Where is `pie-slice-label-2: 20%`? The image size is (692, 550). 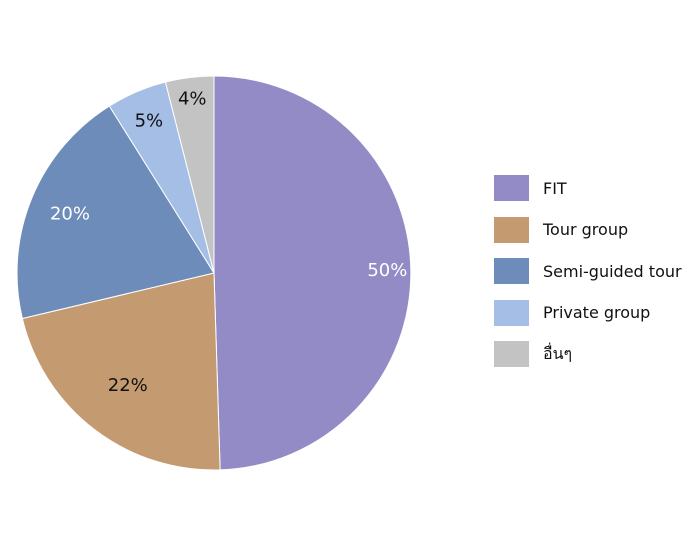 pie-slice-label-2: 20% is located at coordinates (70, 214).